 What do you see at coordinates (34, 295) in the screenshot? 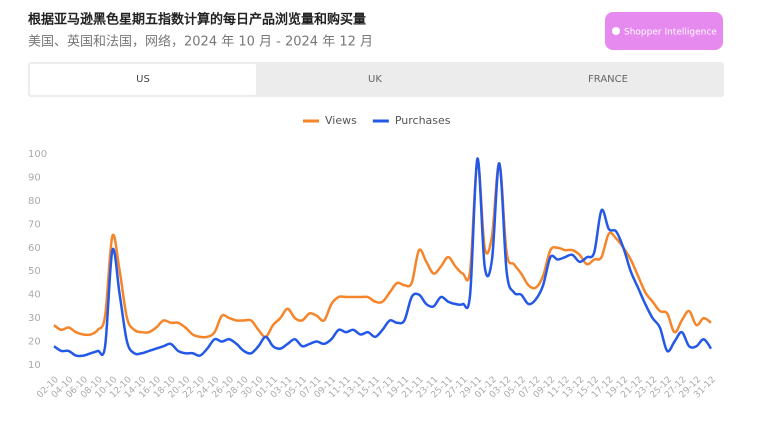
I see `y-tick-label: 40` at bounding box center [34, 295].